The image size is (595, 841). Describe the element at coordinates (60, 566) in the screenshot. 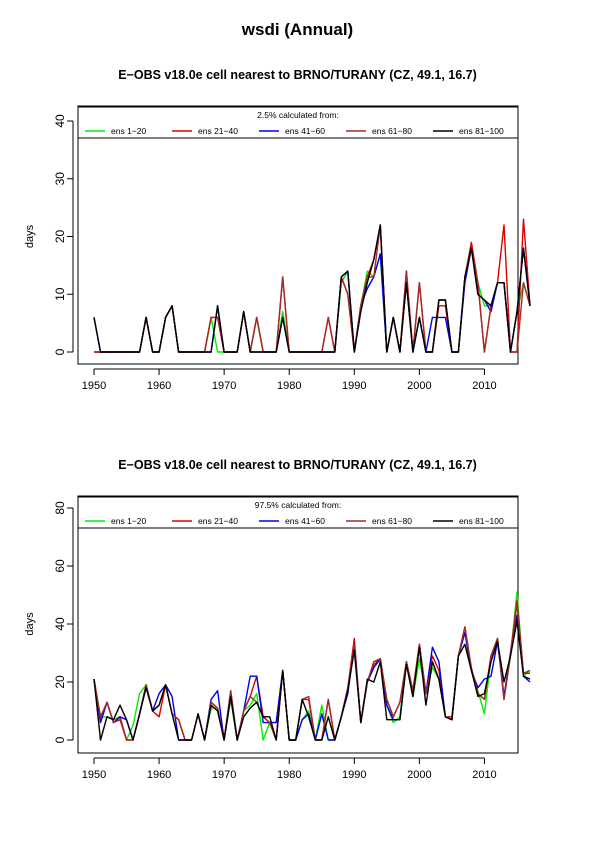

I see `y-tick-label: 60` at that location.